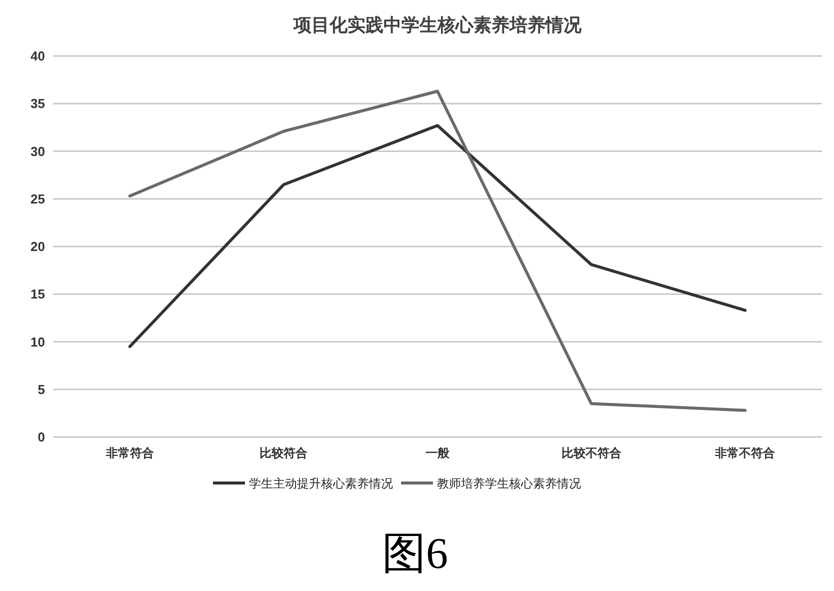  Describe the element at coordinates (37, 246) in the screenshot. I see `y-tick-label: 20` at that location.